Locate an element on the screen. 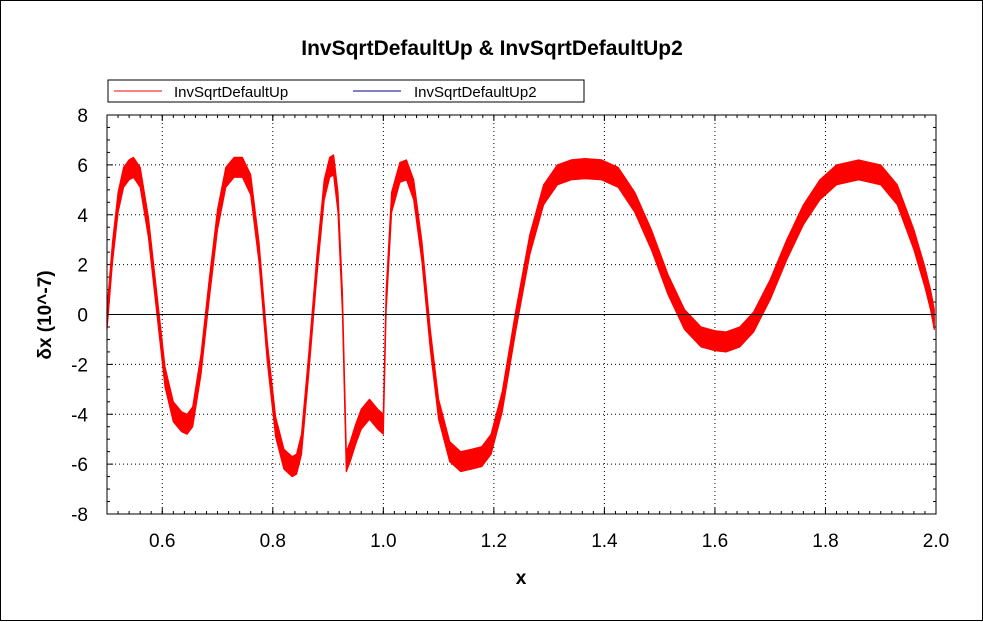 The width and height of the screenshot is (983, 622). legend-box is located at coordinates (346, 91).